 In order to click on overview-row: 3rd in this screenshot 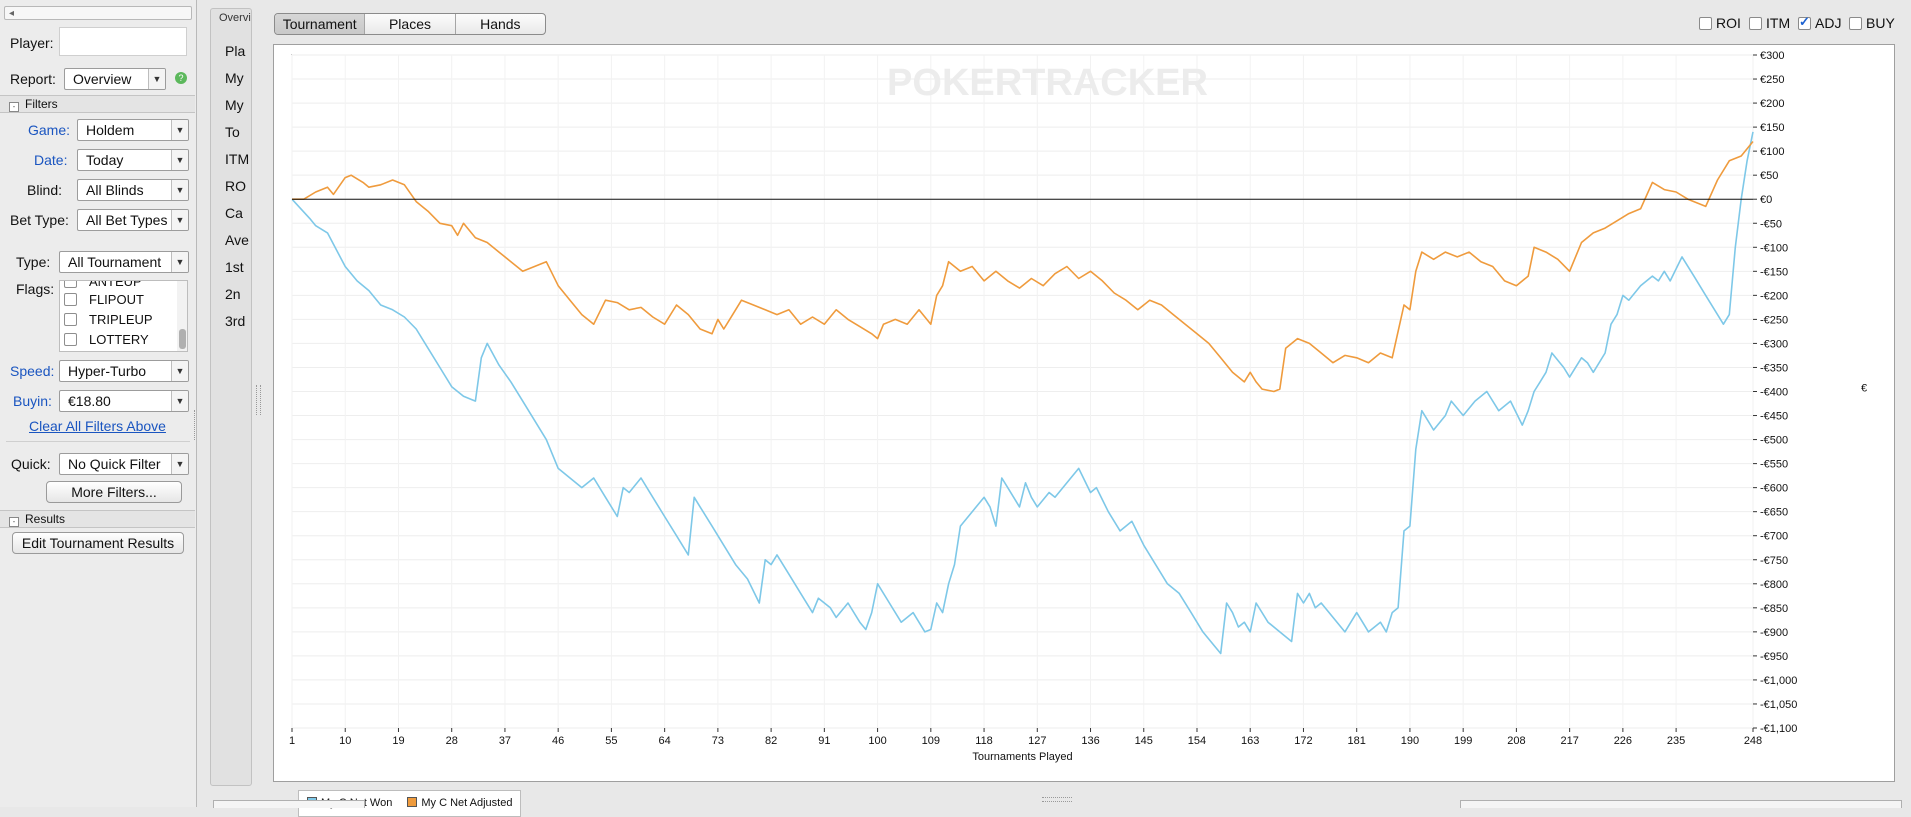, I will do `click(235, 321)`.